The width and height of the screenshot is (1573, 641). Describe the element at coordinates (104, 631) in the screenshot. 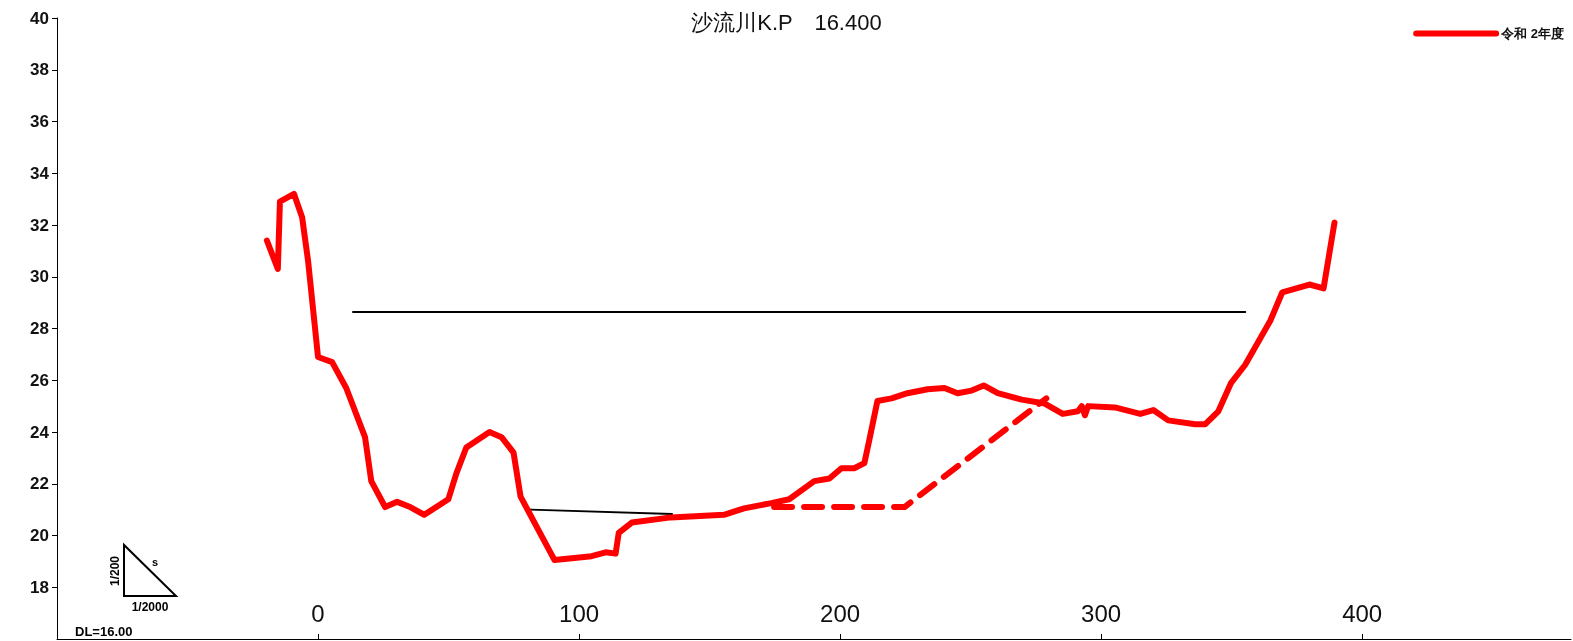

I see `annotation: DL=16.00` at that location.